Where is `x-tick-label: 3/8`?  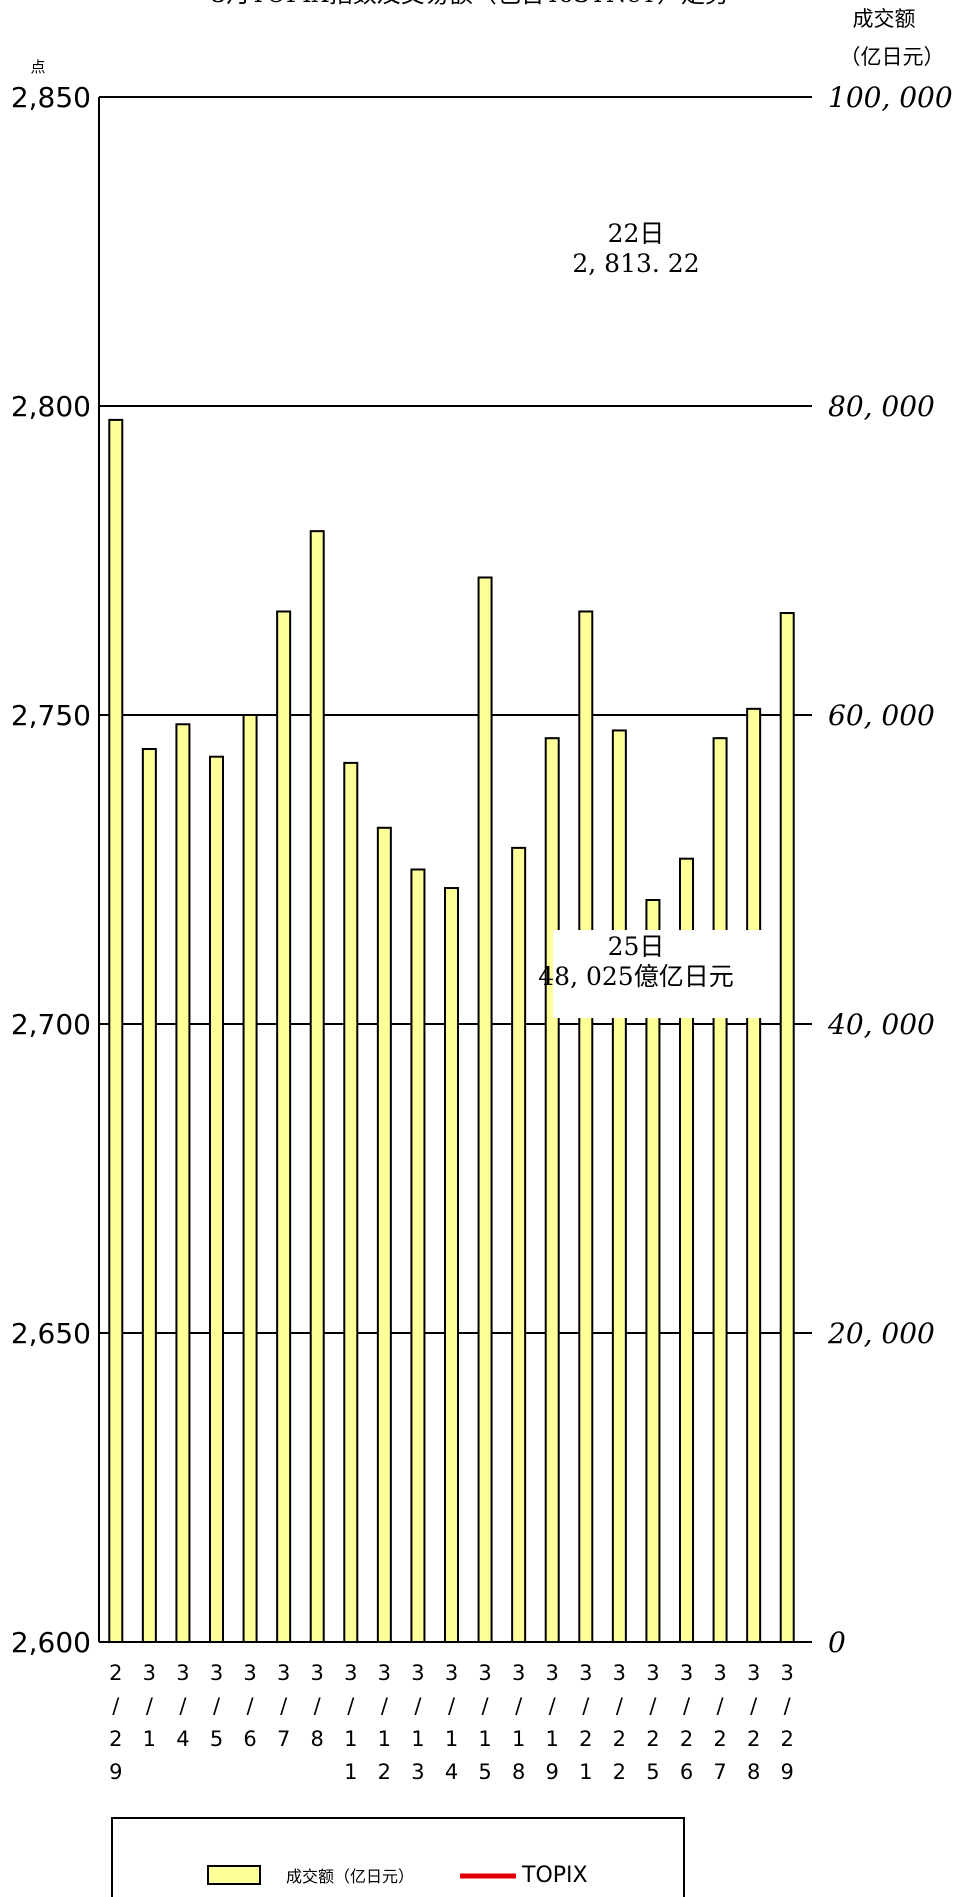 x-tick-label: 3/8 is located at coordinates (317, 1706).